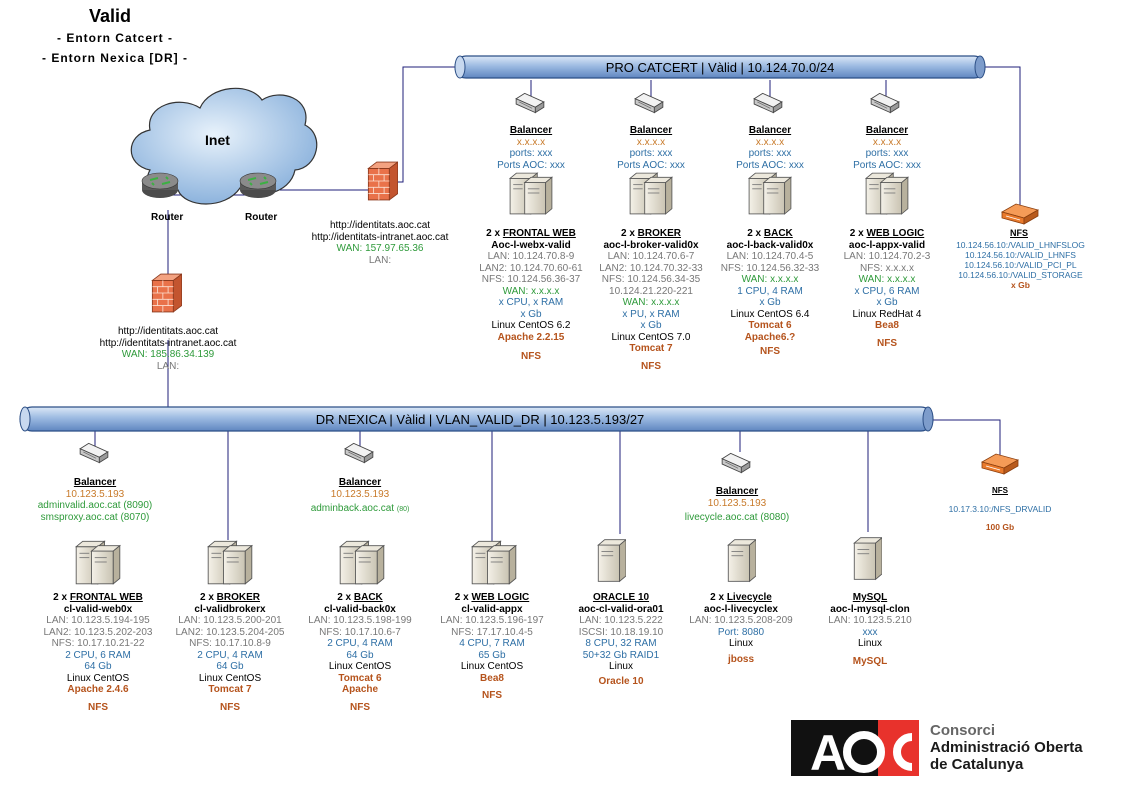  I want to click on router-label-1: Router, so click(167, 217).